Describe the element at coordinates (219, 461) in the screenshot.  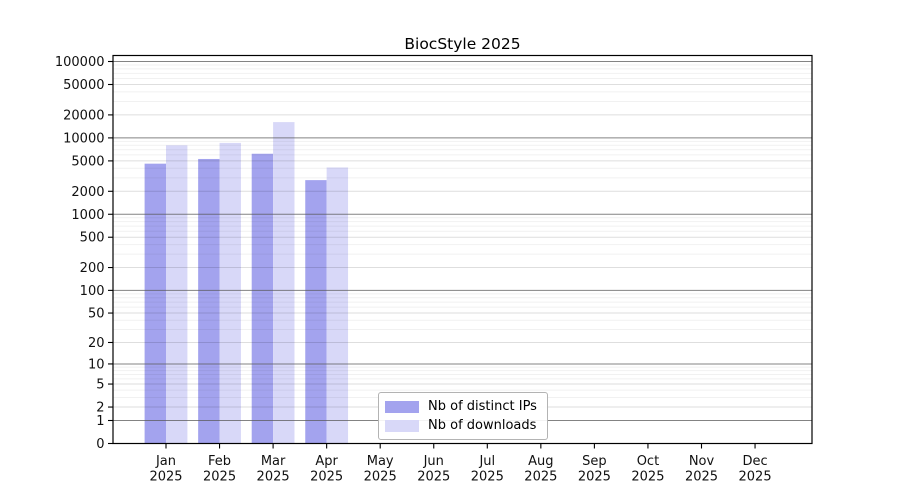
I see `x-tick-label-month: Feb` at that location.